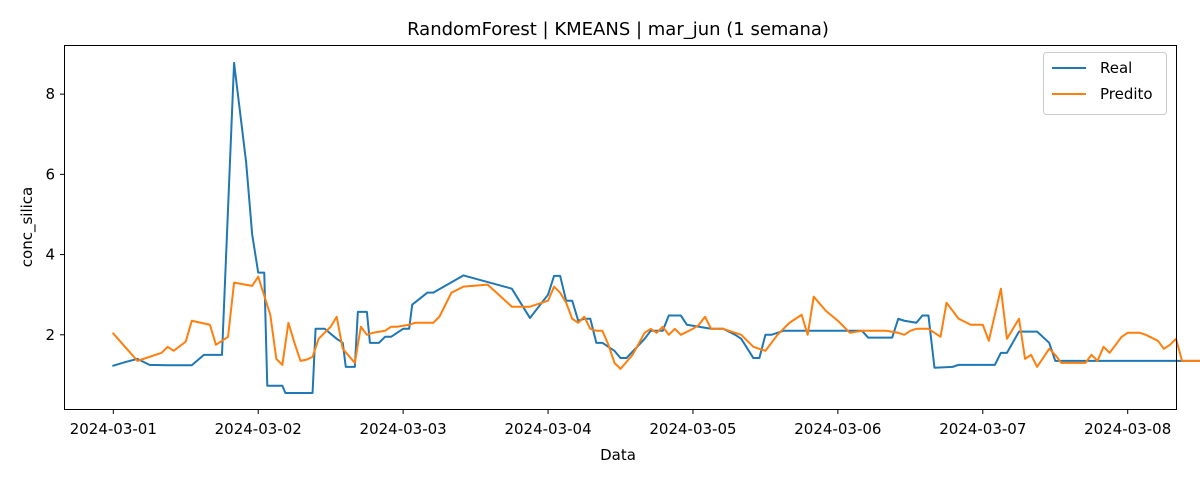 This screenshot has width=1200, height=480. I want to click on y-tick-label: 8, so click(50, 94).